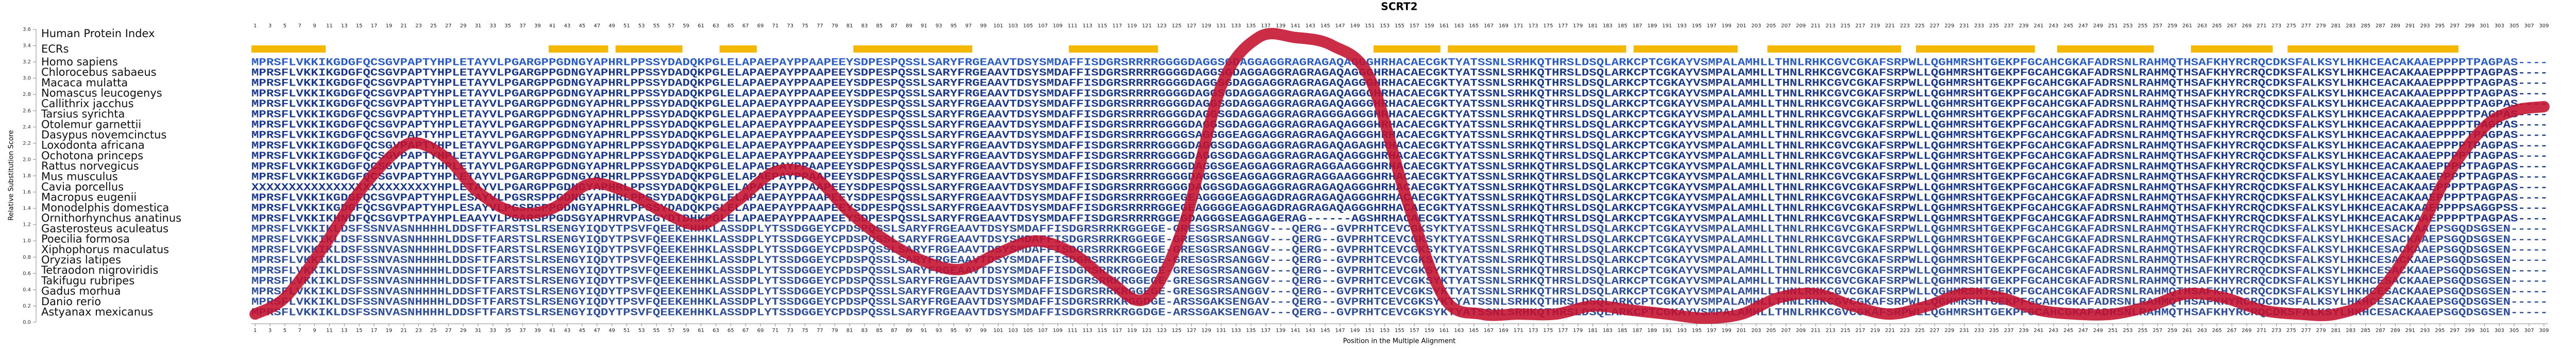  What do you see at coordinates (835, 331) in the screenshot?
I see `x-tick-label: 79` at bounding box center [835, 331].